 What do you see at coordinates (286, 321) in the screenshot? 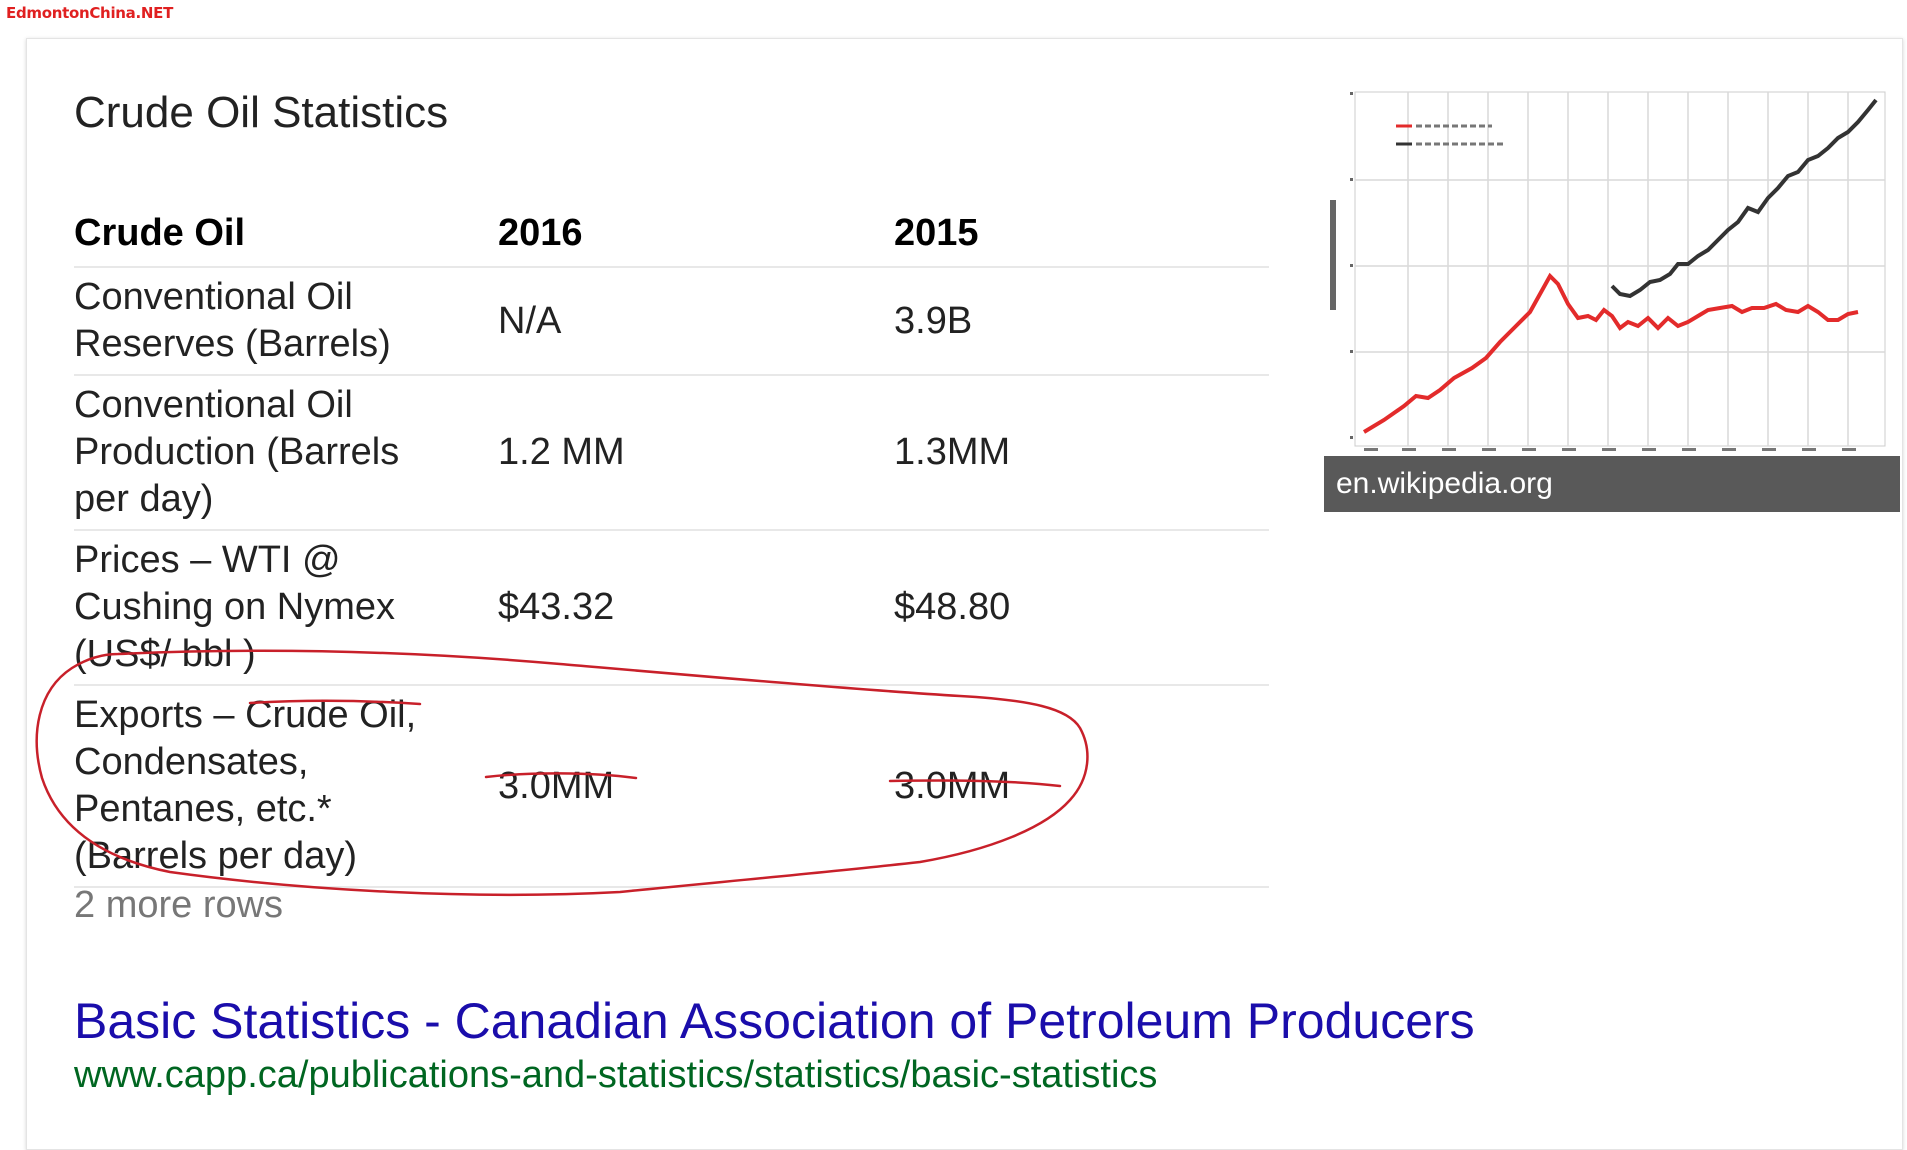
I see `row-label: Conventional Oil Reserves (Barrels)` at bounding box center [286, 321].